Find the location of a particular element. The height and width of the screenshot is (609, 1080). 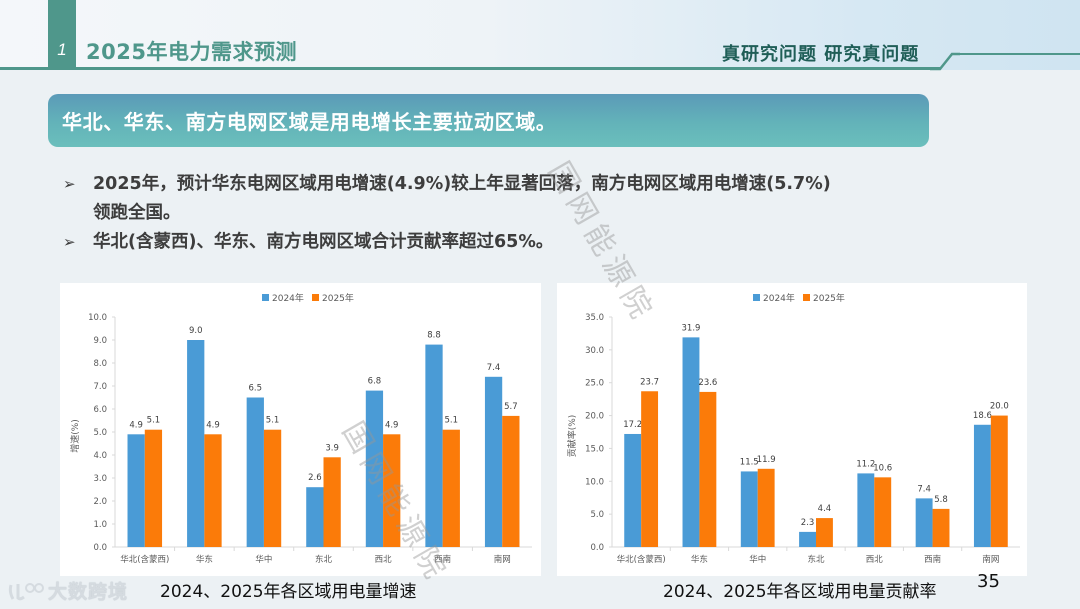

chart-caption-contribution: 2024、2025年各区域用电量贡献率 is located at coordinates (800, 592).